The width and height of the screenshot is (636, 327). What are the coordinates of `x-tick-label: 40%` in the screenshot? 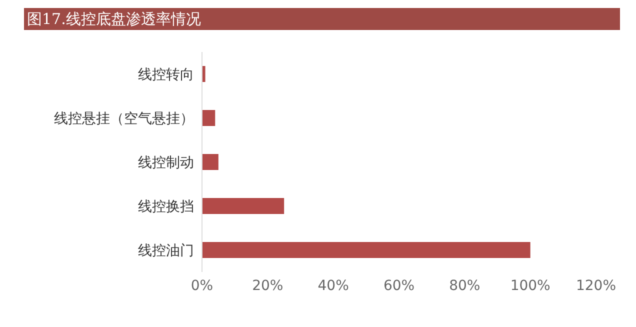 It's located at (333, 286).